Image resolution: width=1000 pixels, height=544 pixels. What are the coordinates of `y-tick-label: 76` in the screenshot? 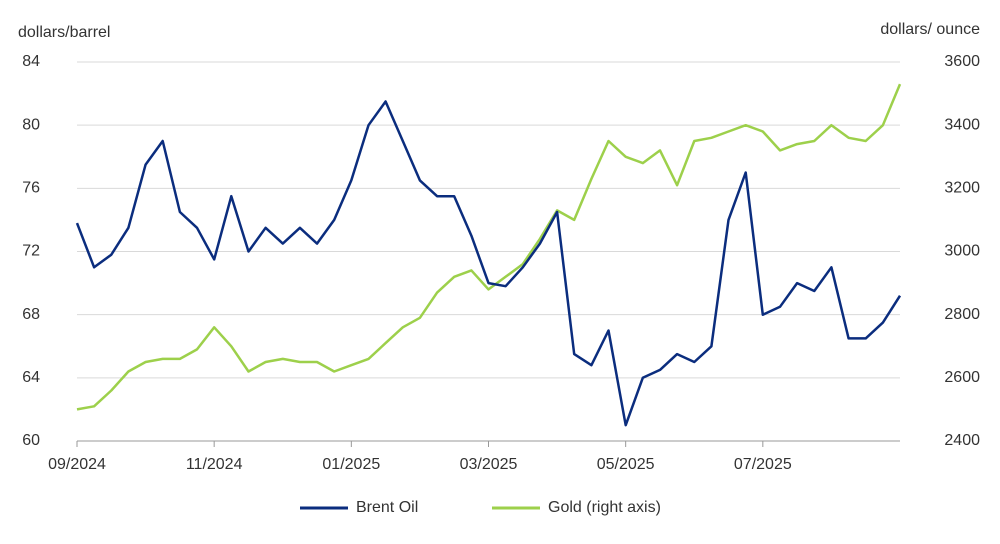 It's located at (31, 188).